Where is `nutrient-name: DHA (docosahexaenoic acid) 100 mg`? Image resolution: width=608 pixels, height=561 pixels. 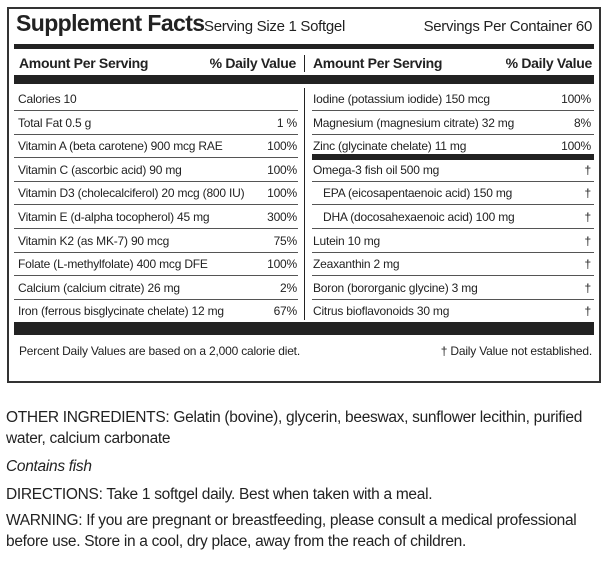 nutrient-name: DHA (docosahexaenoic acid) 100 mg is located at coordinates (419, 217).